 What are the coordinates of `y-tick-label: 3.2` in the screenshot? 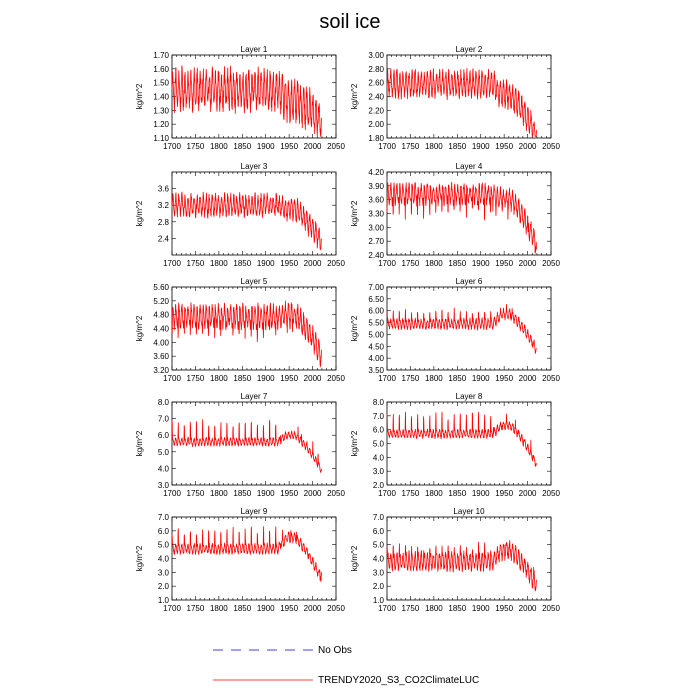 It's located at (164, 205).